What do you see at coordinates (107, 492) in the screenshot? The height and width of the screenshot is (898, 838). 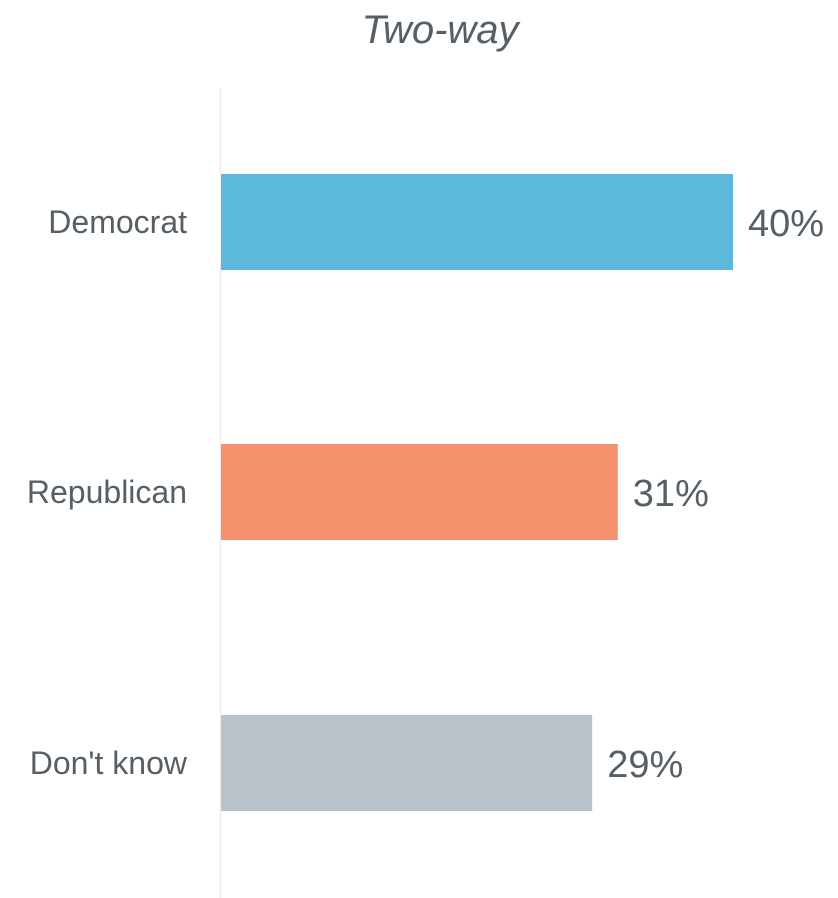 I see `category-label: Republican` at bounding box center [107, 492].